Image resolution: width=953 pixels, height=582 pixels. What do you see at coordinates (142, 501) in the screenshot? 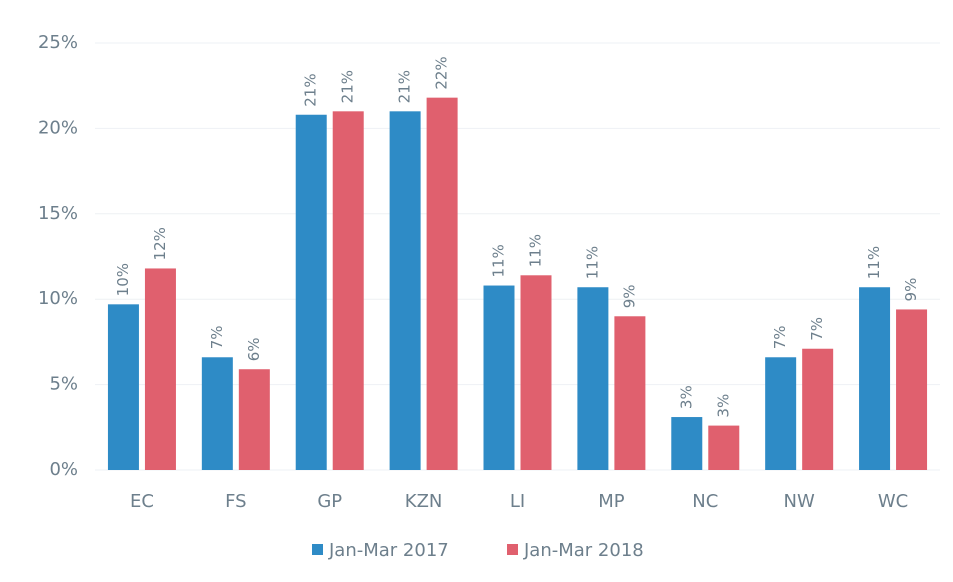
I see `x-tick-label: EC` at bounding box center [142, 501].